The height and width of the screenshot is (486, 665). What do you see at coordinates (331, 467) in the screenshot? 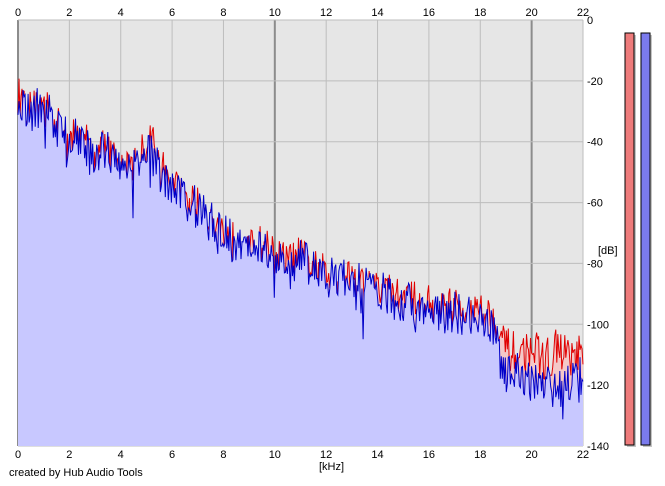
I see `x-axis-title: [kHz]` at bounding box center [331, 467].